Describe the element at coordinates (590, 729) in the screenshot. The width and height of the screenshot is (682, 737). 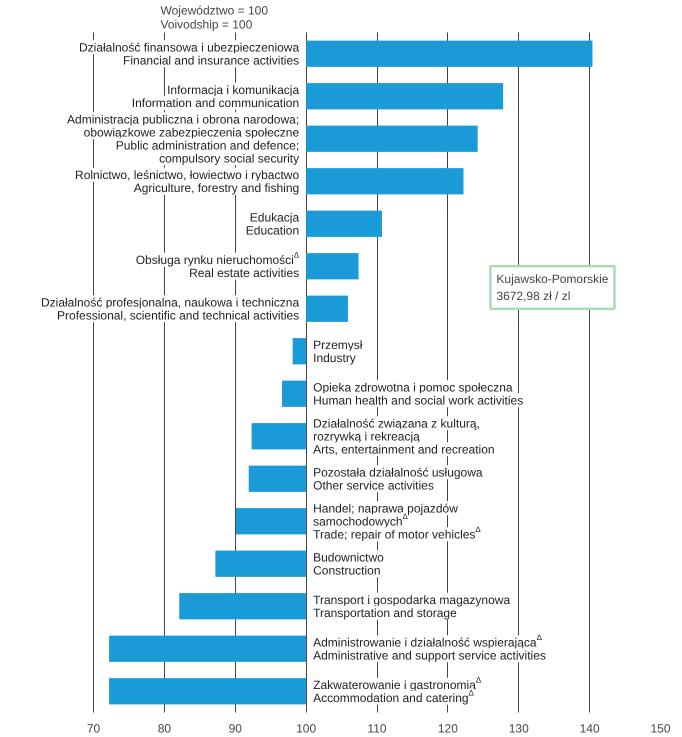
I see `x-tick-label: 140` at that location.